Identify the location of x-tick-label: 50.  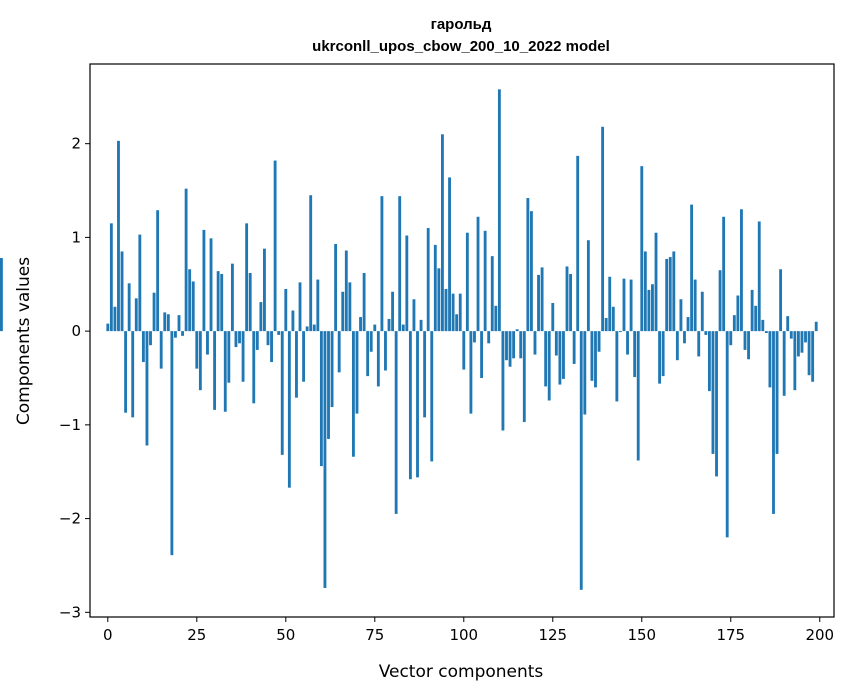
(285, 635).